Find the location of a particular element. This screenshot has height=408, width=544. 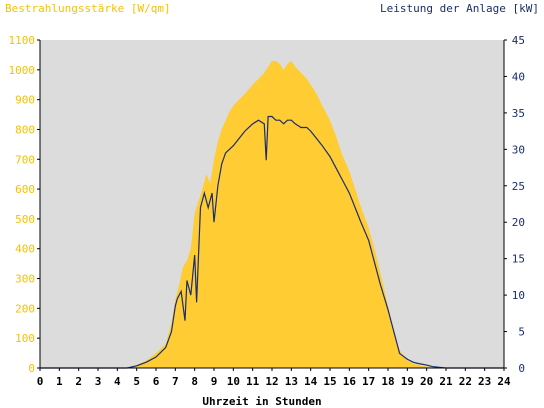

x-tick-label: 2 is located at coordinates (78, 381).